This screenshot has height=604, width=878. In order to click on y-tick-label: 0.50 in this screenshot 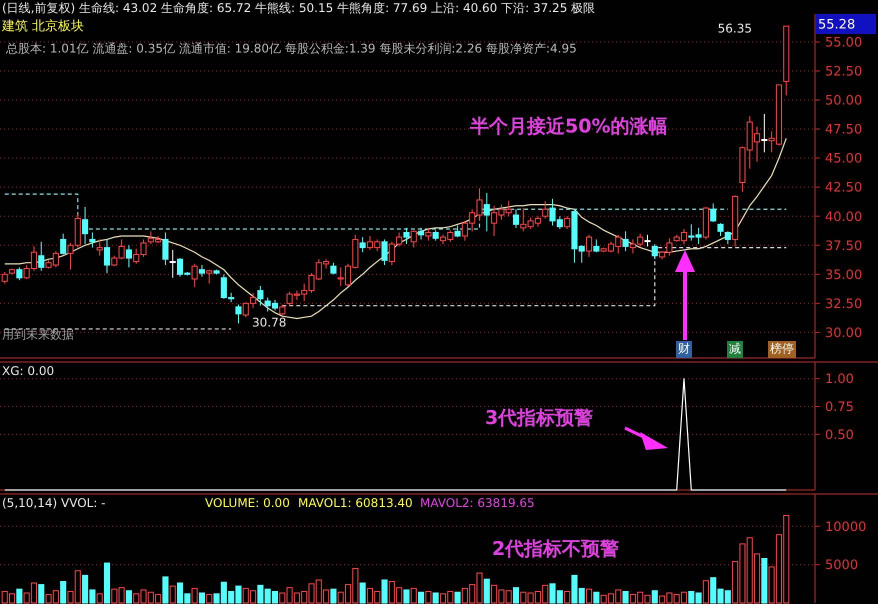, I will do `click(839, 435)`.